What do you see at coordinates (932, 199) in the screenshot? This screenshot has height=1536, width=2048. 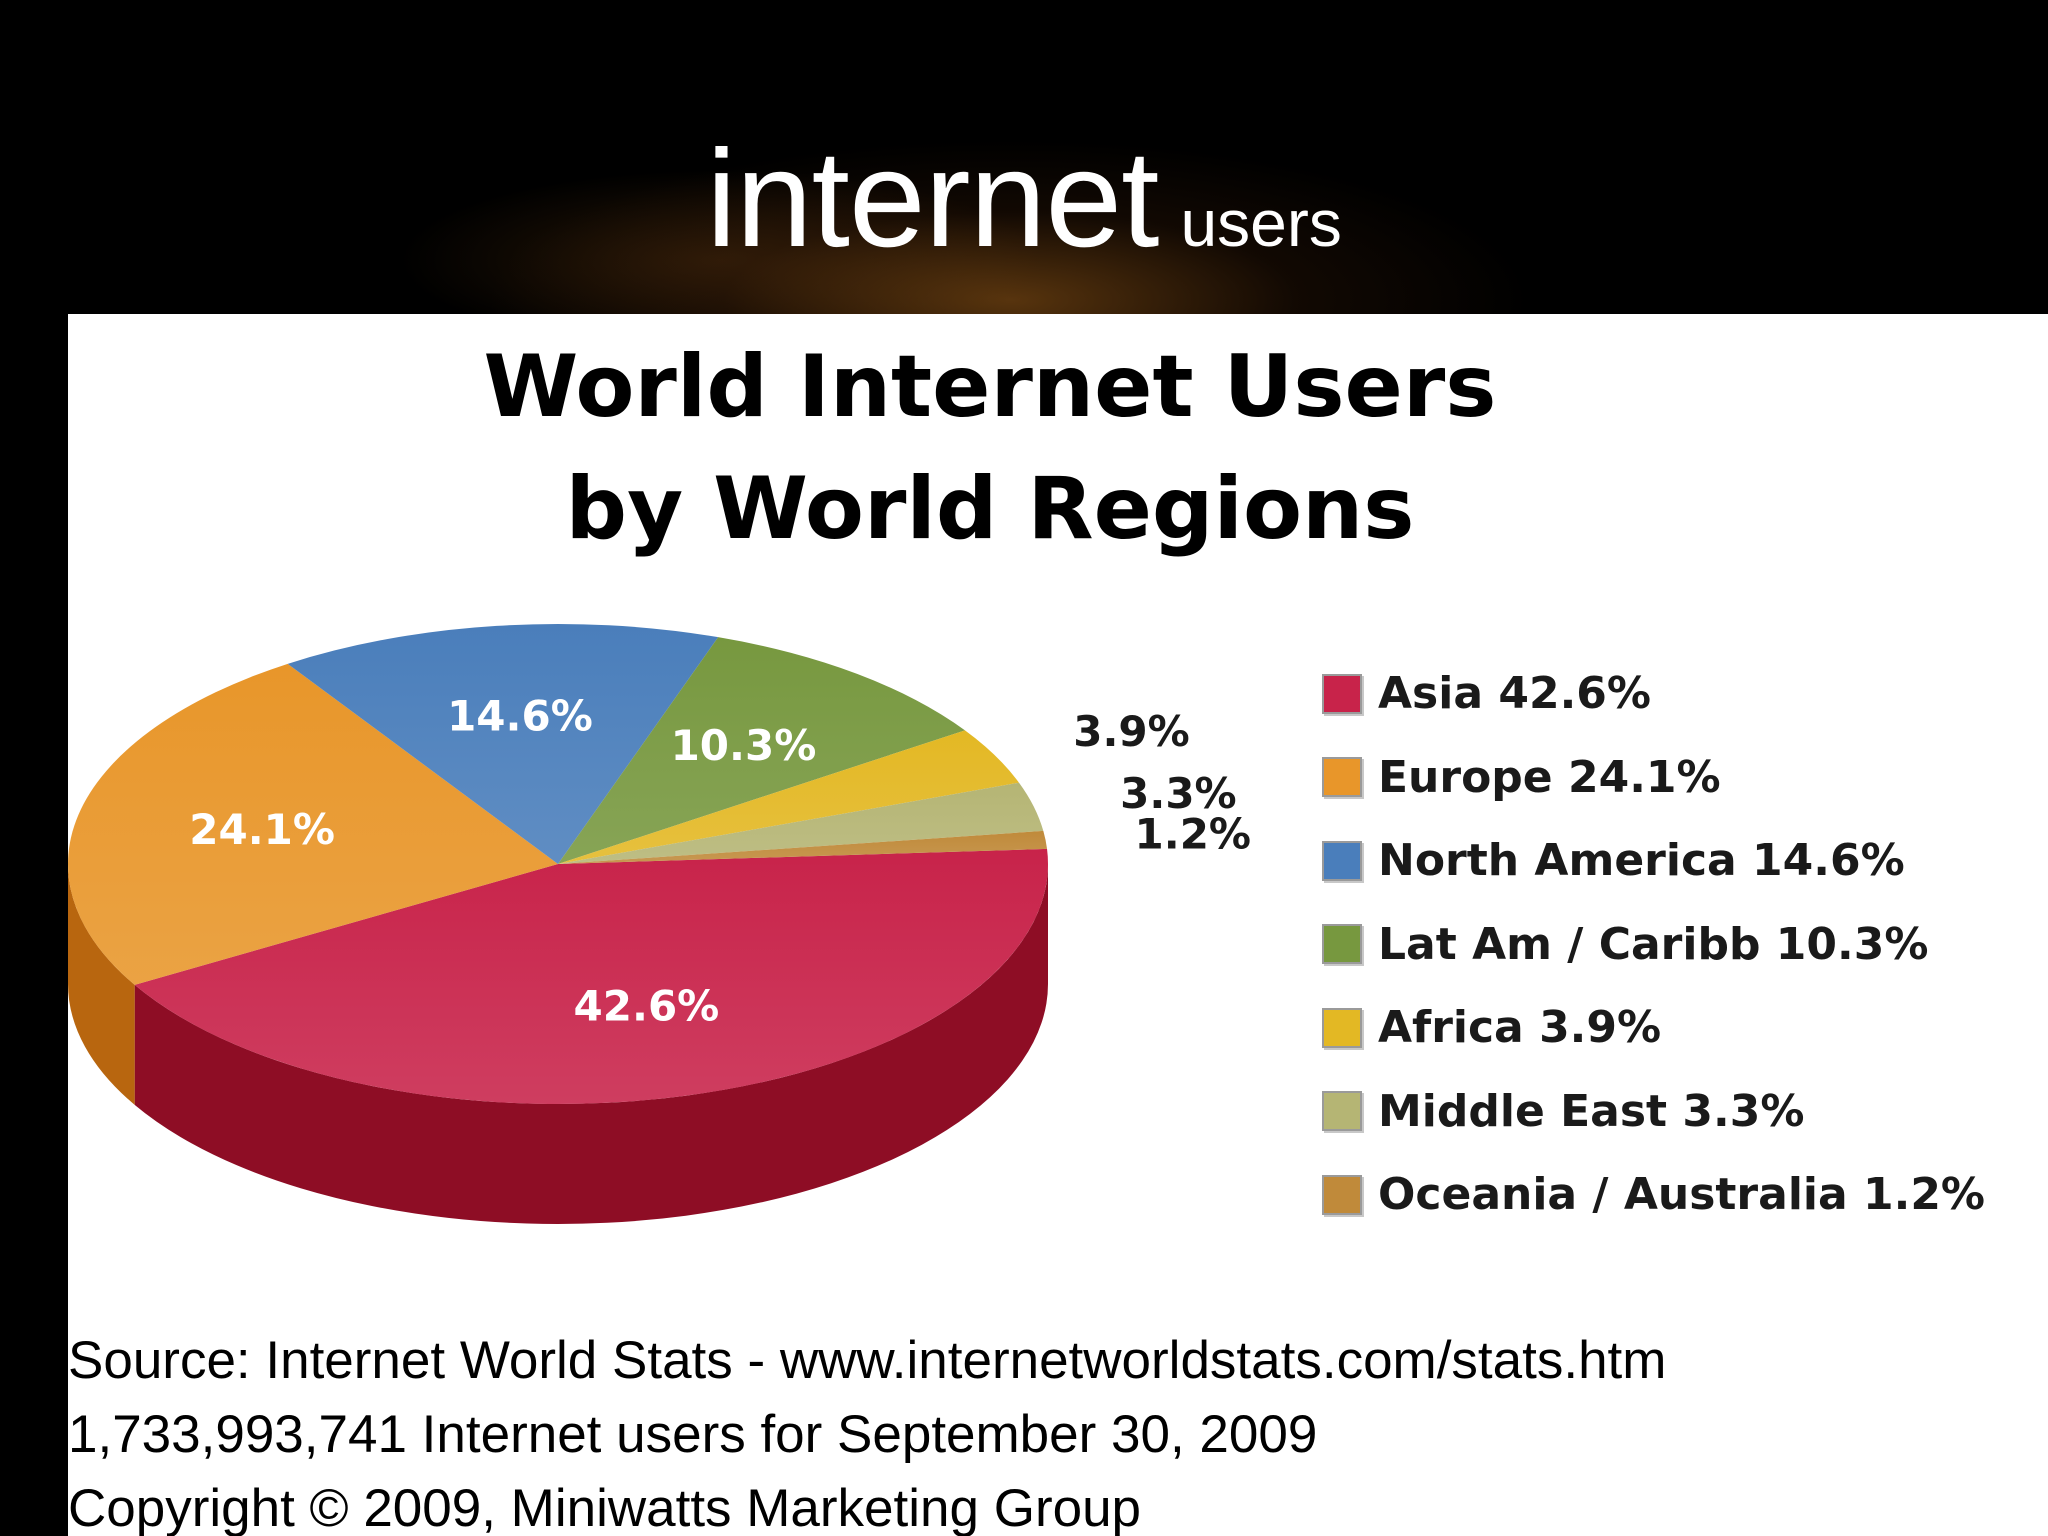 I see `slide-title-main: internet` at bounding box center [932, 199].